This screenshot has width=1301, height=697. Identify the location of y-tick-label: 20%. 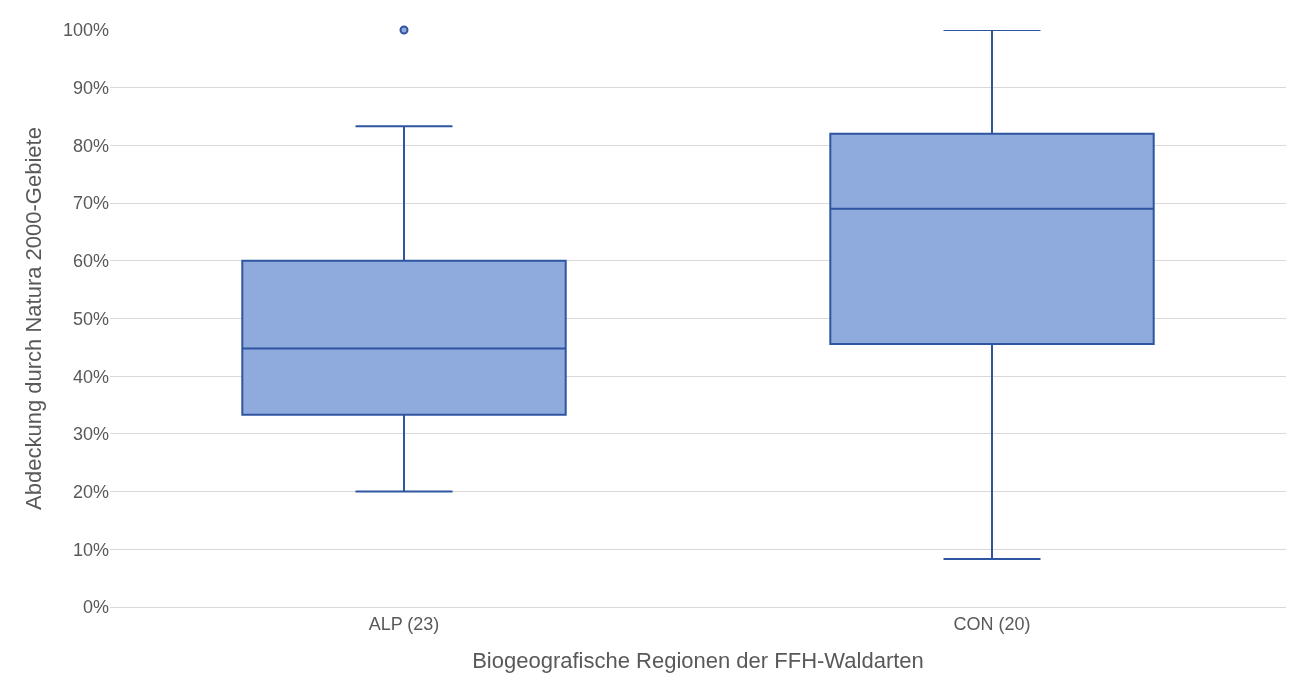
(90, 491).